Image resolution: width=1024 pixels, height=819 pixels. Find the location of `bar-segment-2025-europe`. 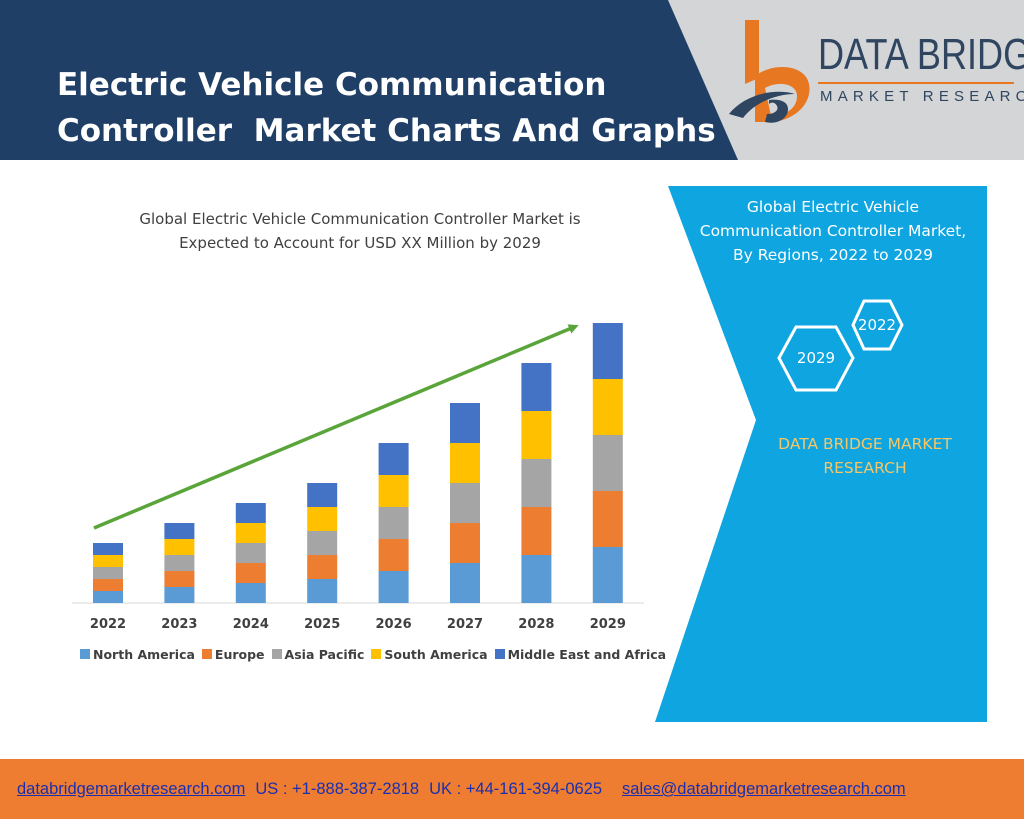

bar-segment-2025-europe is located at coordinates (322, 567).